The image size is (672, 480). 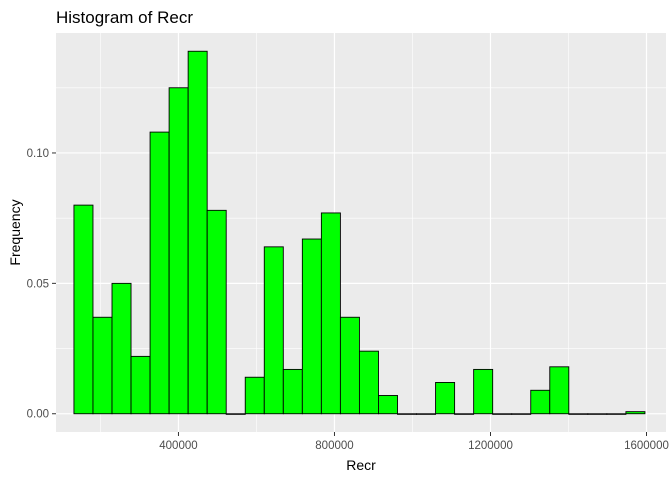 I want to click on y-tick-label: 0.10, so click(x=38, y=154).